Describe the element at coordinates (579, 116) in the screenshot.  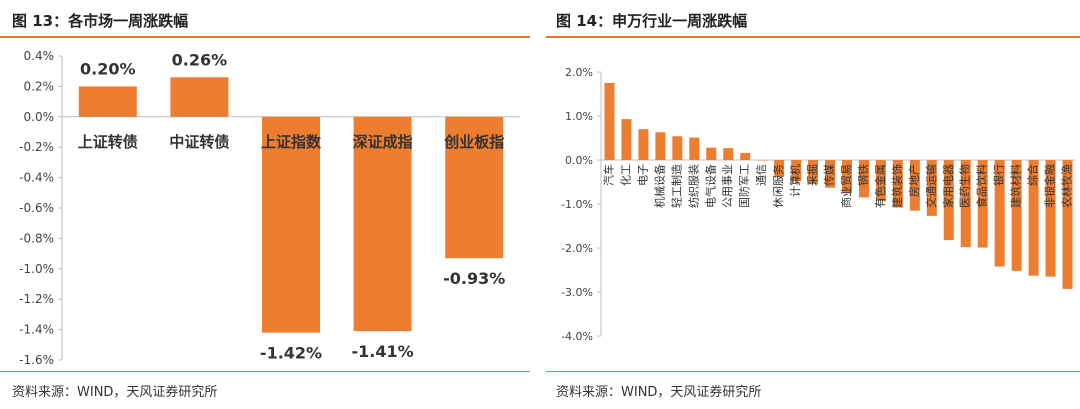
I see `y-tick-label: 1.0%` at that location.